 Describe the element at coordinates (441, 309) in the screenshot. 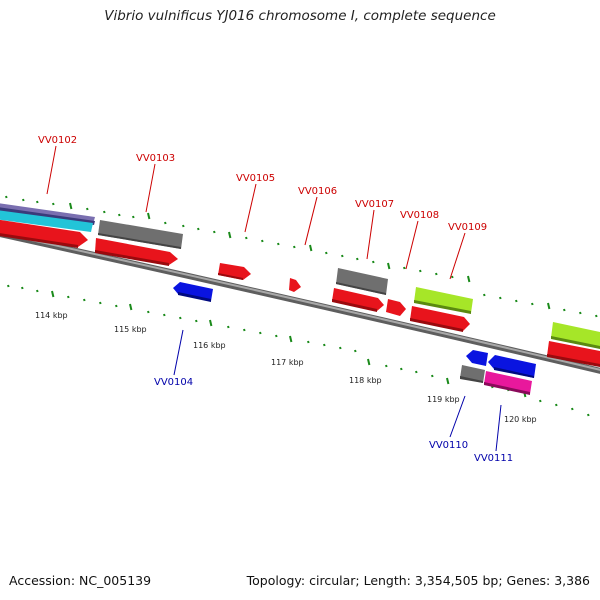

I see `gene-feature-vv0109` at that location.